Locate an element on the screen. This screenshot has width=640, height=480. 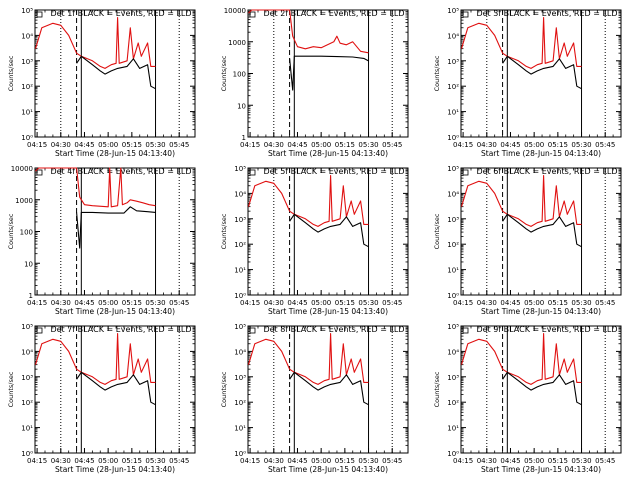
panel-title: Det 7f BLACK = Events, RED = LLD is located at coordinates (120, 329).